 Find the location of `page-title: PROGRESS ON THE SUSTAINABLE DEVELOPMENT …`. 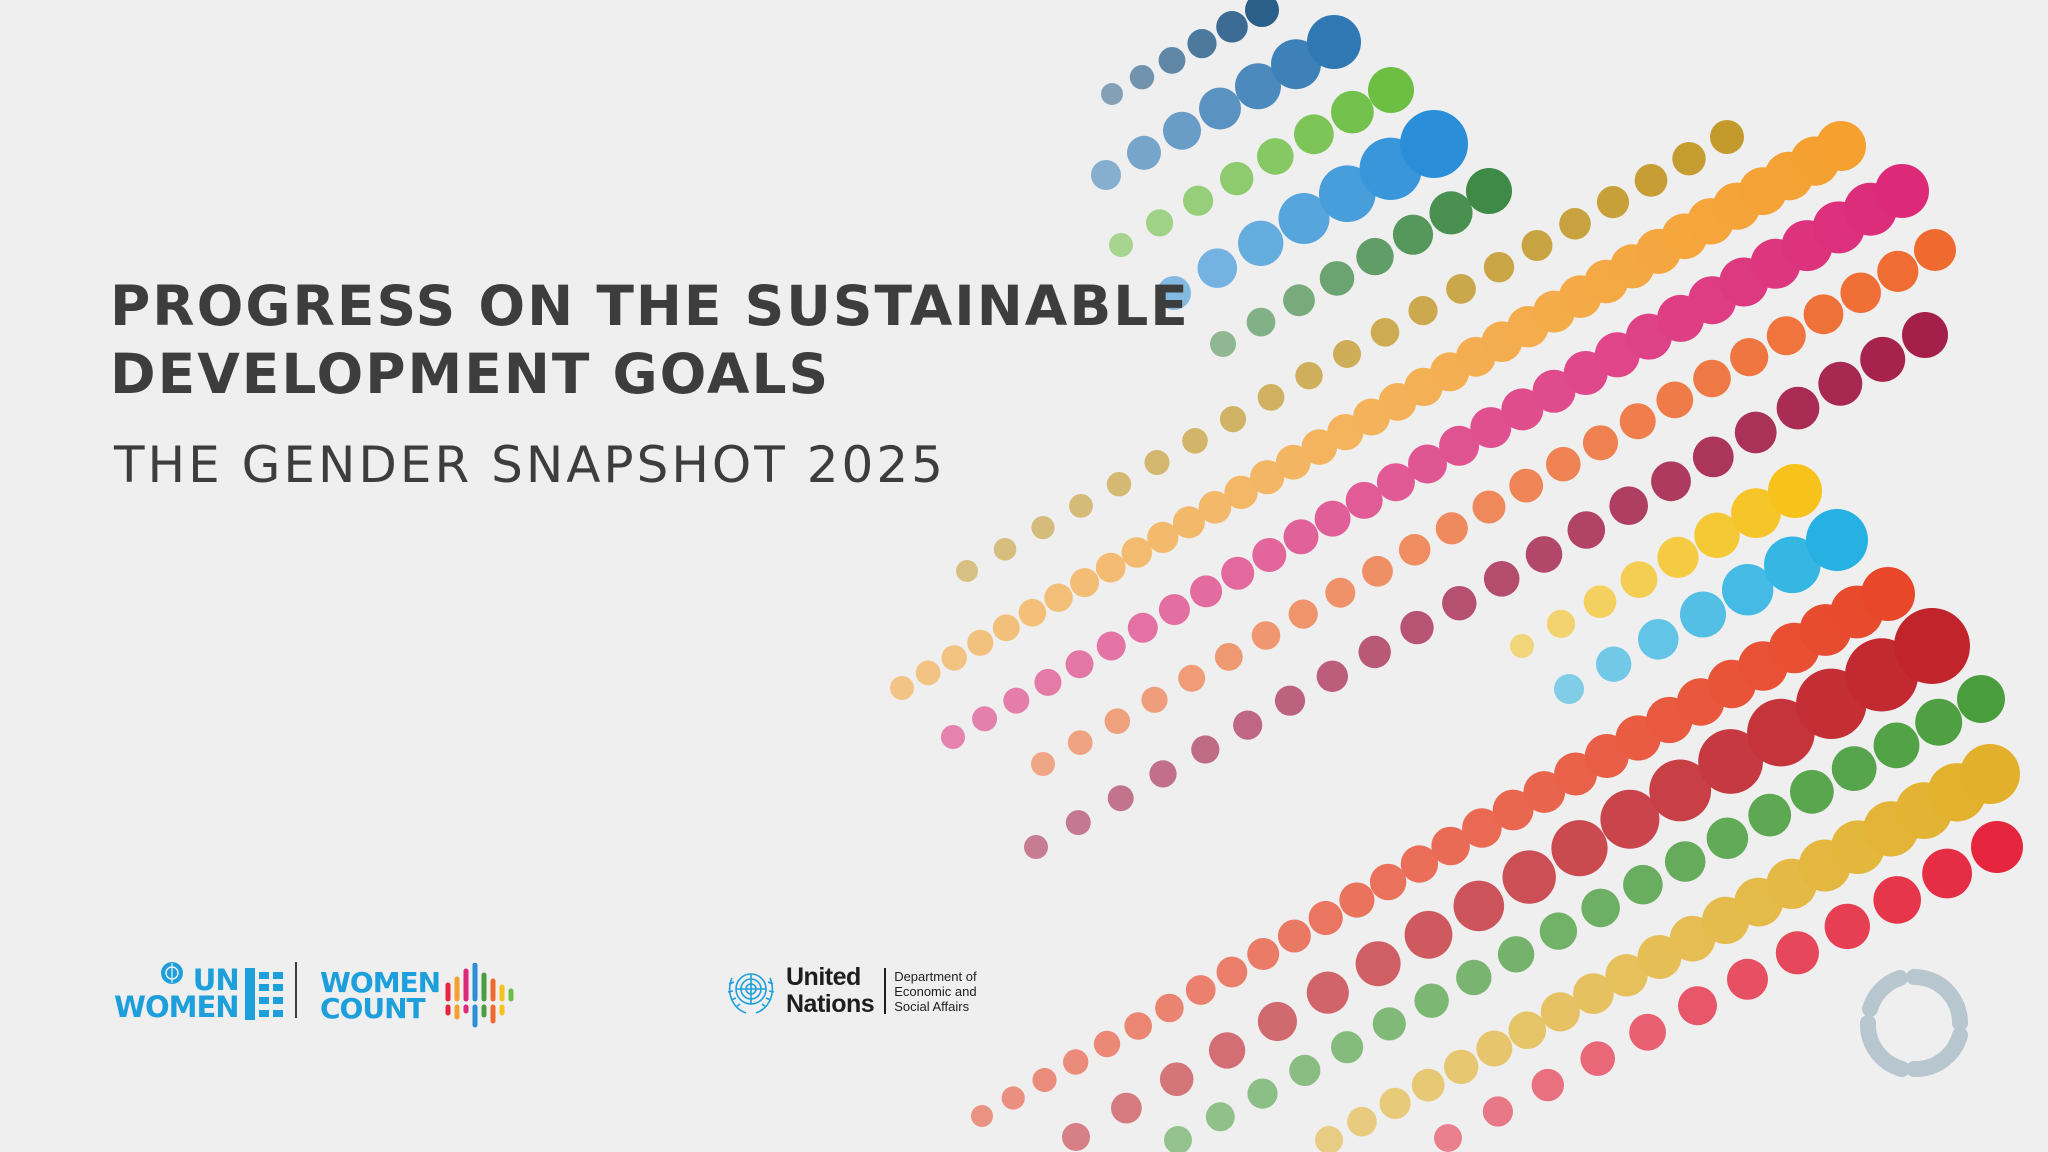

page-title: PROGRESS ON THE SUSTAINABLE DEVELOPMENT … is located at coordinates (650, 340).